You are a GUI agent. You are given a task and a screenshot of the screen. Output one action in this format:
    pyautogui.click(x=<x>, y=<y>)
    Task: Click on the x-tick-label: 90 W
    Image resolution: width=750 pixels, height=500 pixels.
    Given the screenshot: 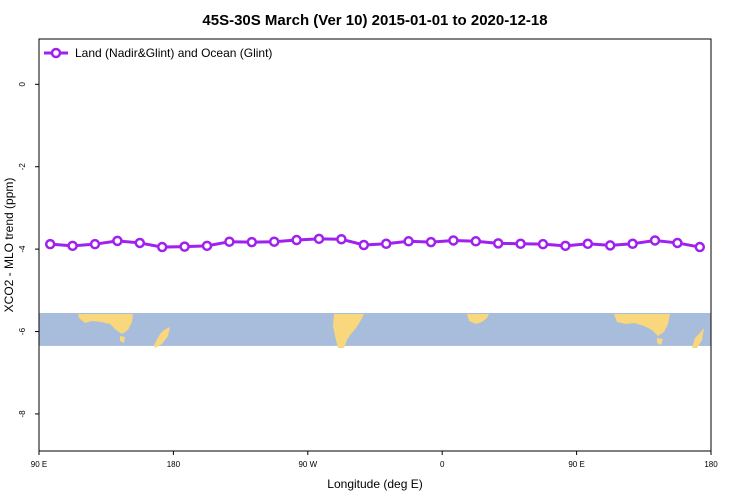 What is the action you would take?
    pyautogui.click(x=307, y=464)
    